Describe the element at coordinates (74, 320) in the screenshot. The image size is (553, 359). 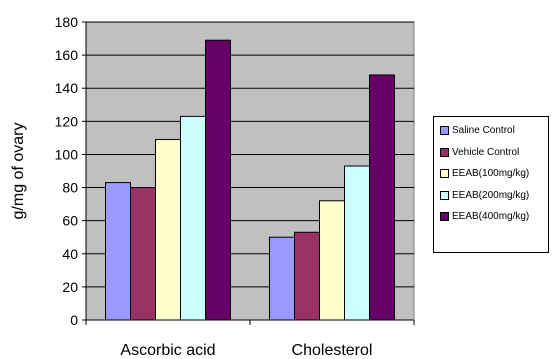
I see `y-tick-label: 0` at that location.